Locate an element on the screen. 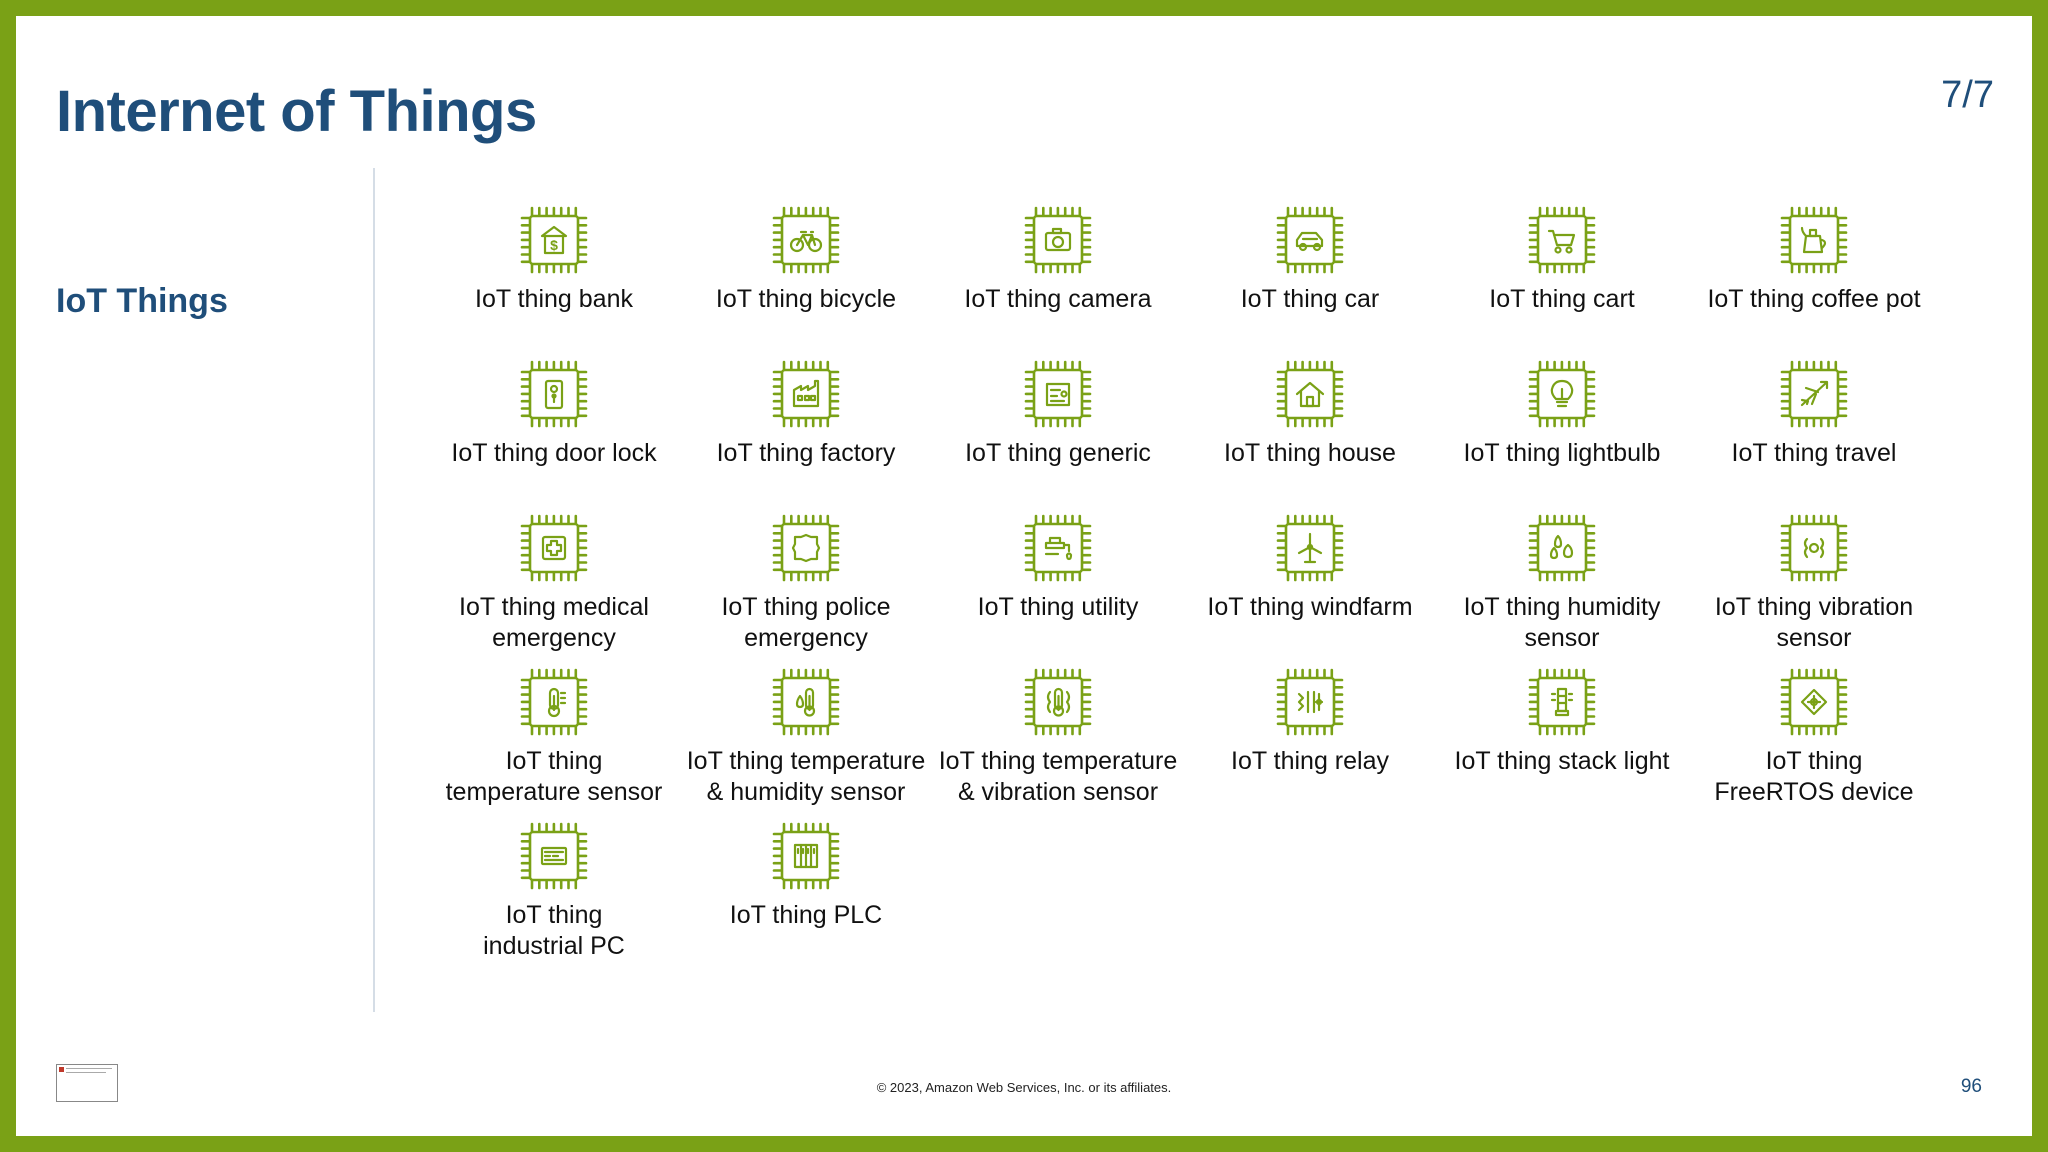 The width and height of the screenshot is (2048, 1152). coffee-pot-icon is located at coordinates (1814, 240).